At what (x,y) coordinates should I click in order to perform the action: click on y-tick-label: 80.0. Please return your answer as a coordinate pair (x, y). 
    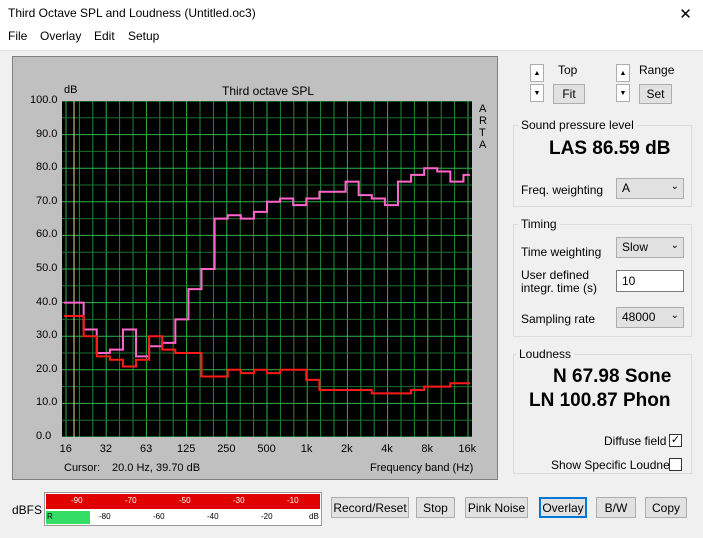
    Looking at the image, I should click on (47, 167).